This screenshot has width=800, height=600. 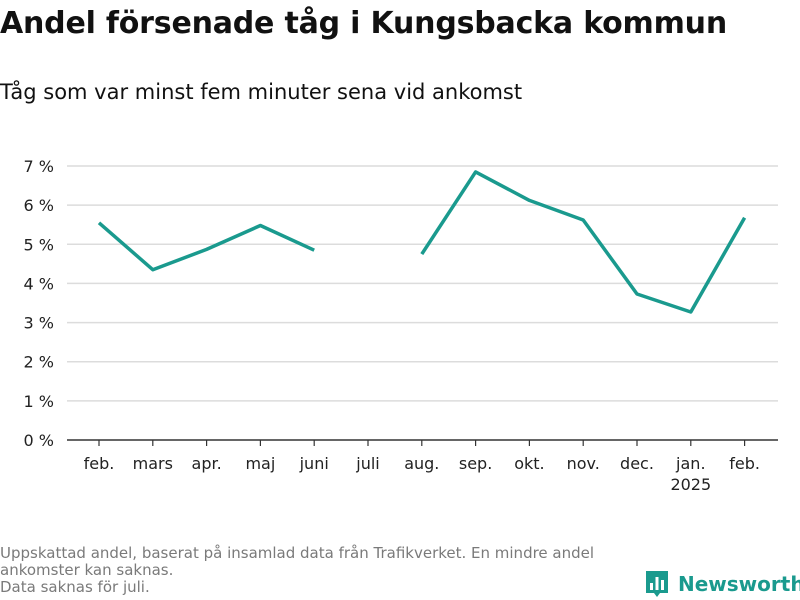 I want to click on x-tick-label: apr., so click(x=207, y=463).